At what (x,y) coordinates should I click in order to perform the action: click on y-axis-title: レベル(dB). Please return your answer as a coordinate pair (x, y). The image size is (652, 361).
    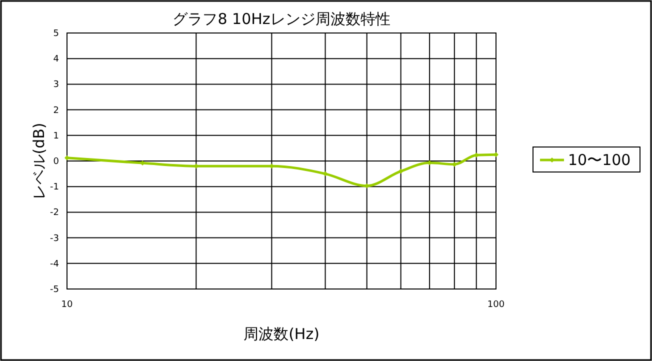
    Looking at the image, I should click on (39, 161).